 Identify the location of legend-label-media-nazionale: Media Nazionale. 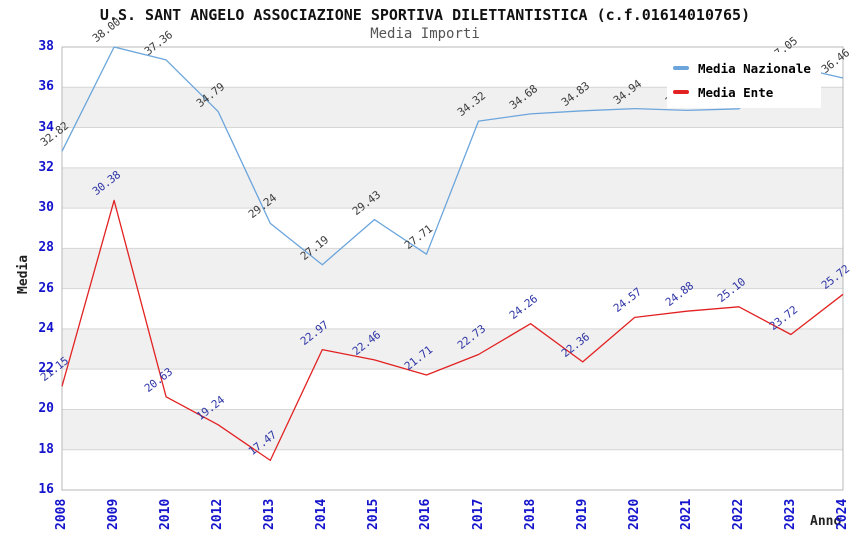
(754, 68).